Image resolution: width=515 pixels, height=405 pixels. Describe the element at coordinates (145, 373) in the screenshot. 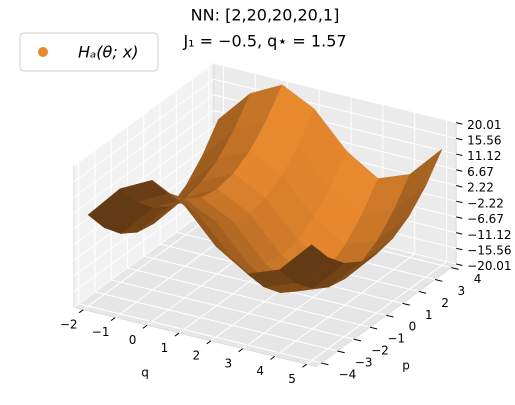

I see `x-axis-label: q` at that location.